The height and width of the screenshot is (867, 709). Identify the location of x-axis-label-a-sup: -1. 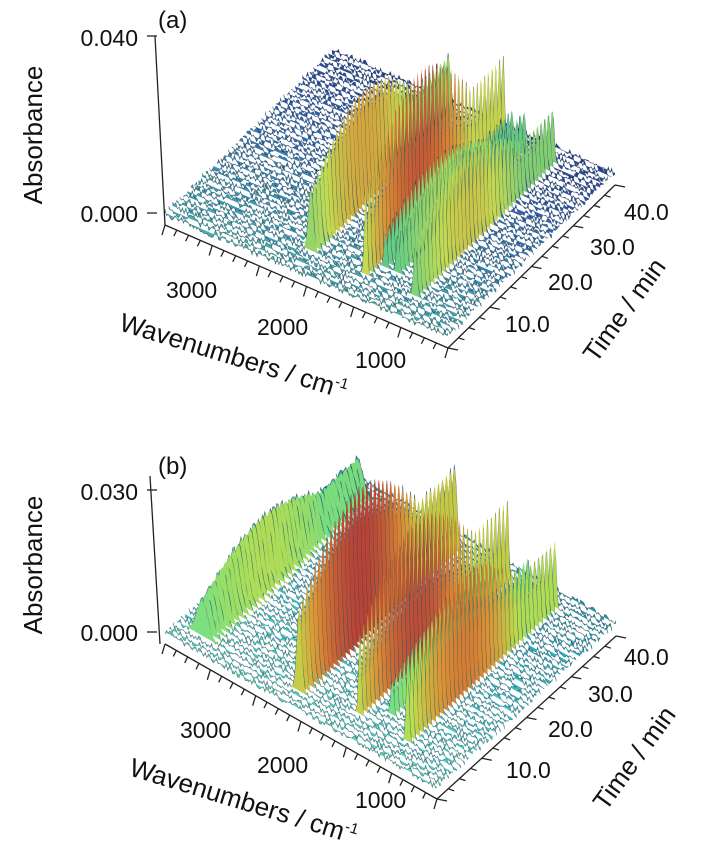
(342, 383).